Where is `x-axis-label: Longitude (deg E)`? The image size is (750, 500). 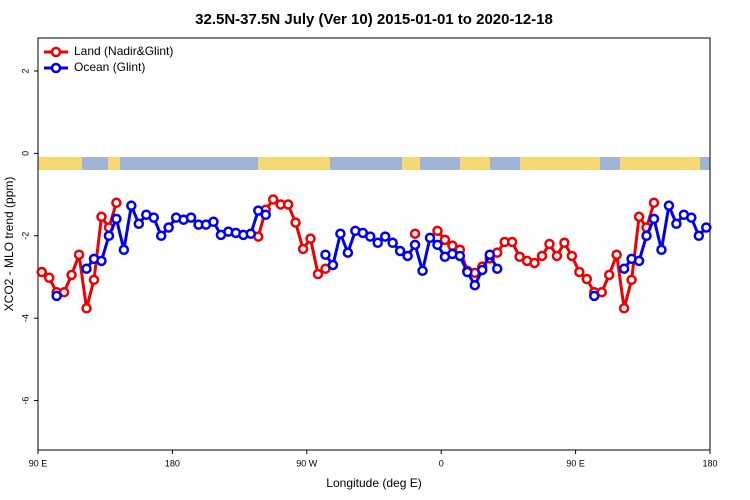
x-axis-label: Longitude (deg E) is located at coordinates (373, 483).